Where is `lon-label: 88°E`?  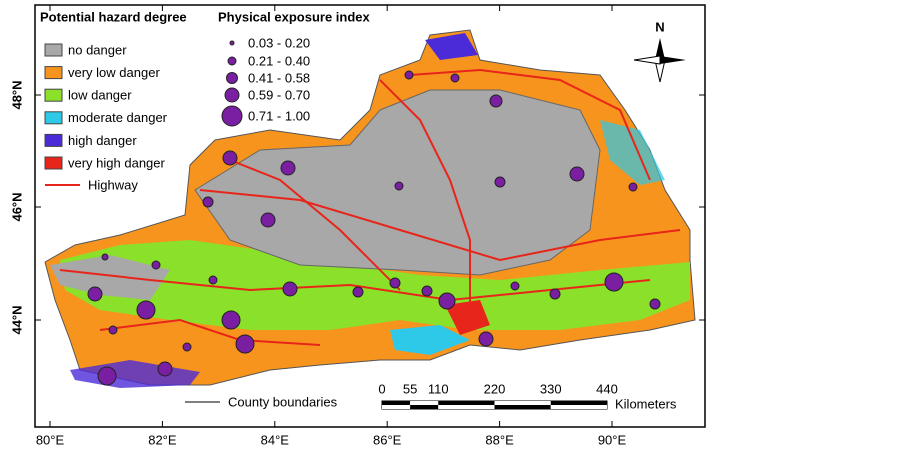 lon-label: 88°E is located at coordinates (499, 439).